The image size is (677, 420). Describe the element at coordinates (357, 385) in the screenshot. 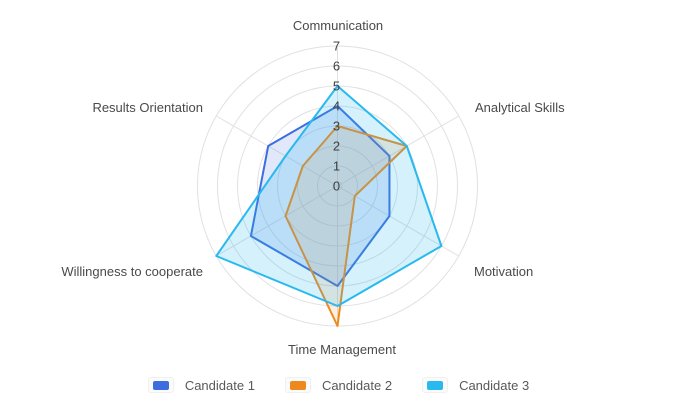

I see `legend-label: Candidate 2` at that location.